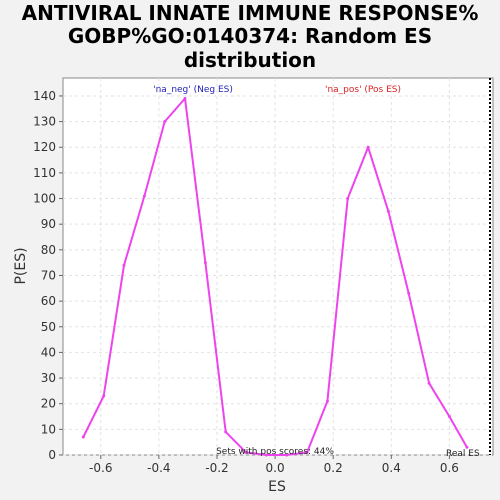 This screenshot has width=500, height=500. What do you see at coordinates (48, 404) in the screenshot?
I see `y-tick-label: 20` at bounding box center [48, 404].